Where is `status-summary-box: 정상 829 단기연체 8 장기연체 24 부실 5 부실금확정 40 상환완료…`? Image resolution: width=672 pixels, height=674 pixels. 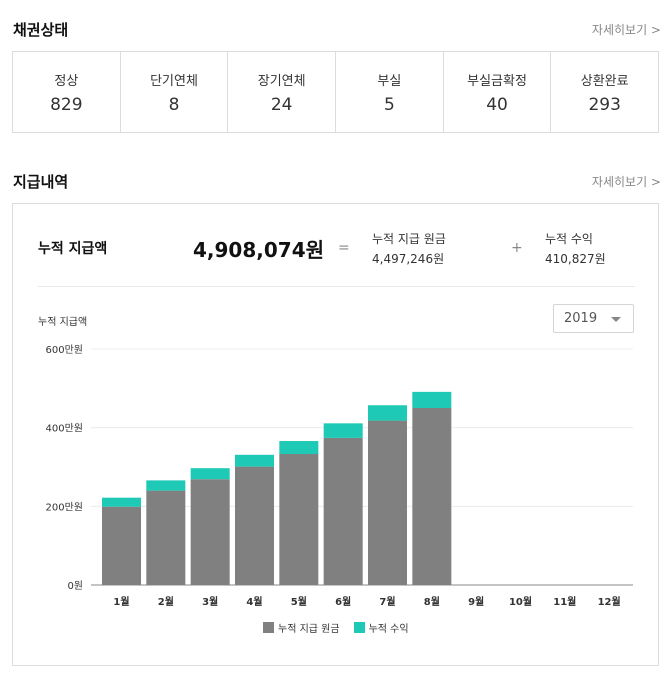 status-summary-box: 정상 829 단기연체 8 장기연체 24 부실 5 부실금확정 40 상환완료… is located at coordinates (335, 92).